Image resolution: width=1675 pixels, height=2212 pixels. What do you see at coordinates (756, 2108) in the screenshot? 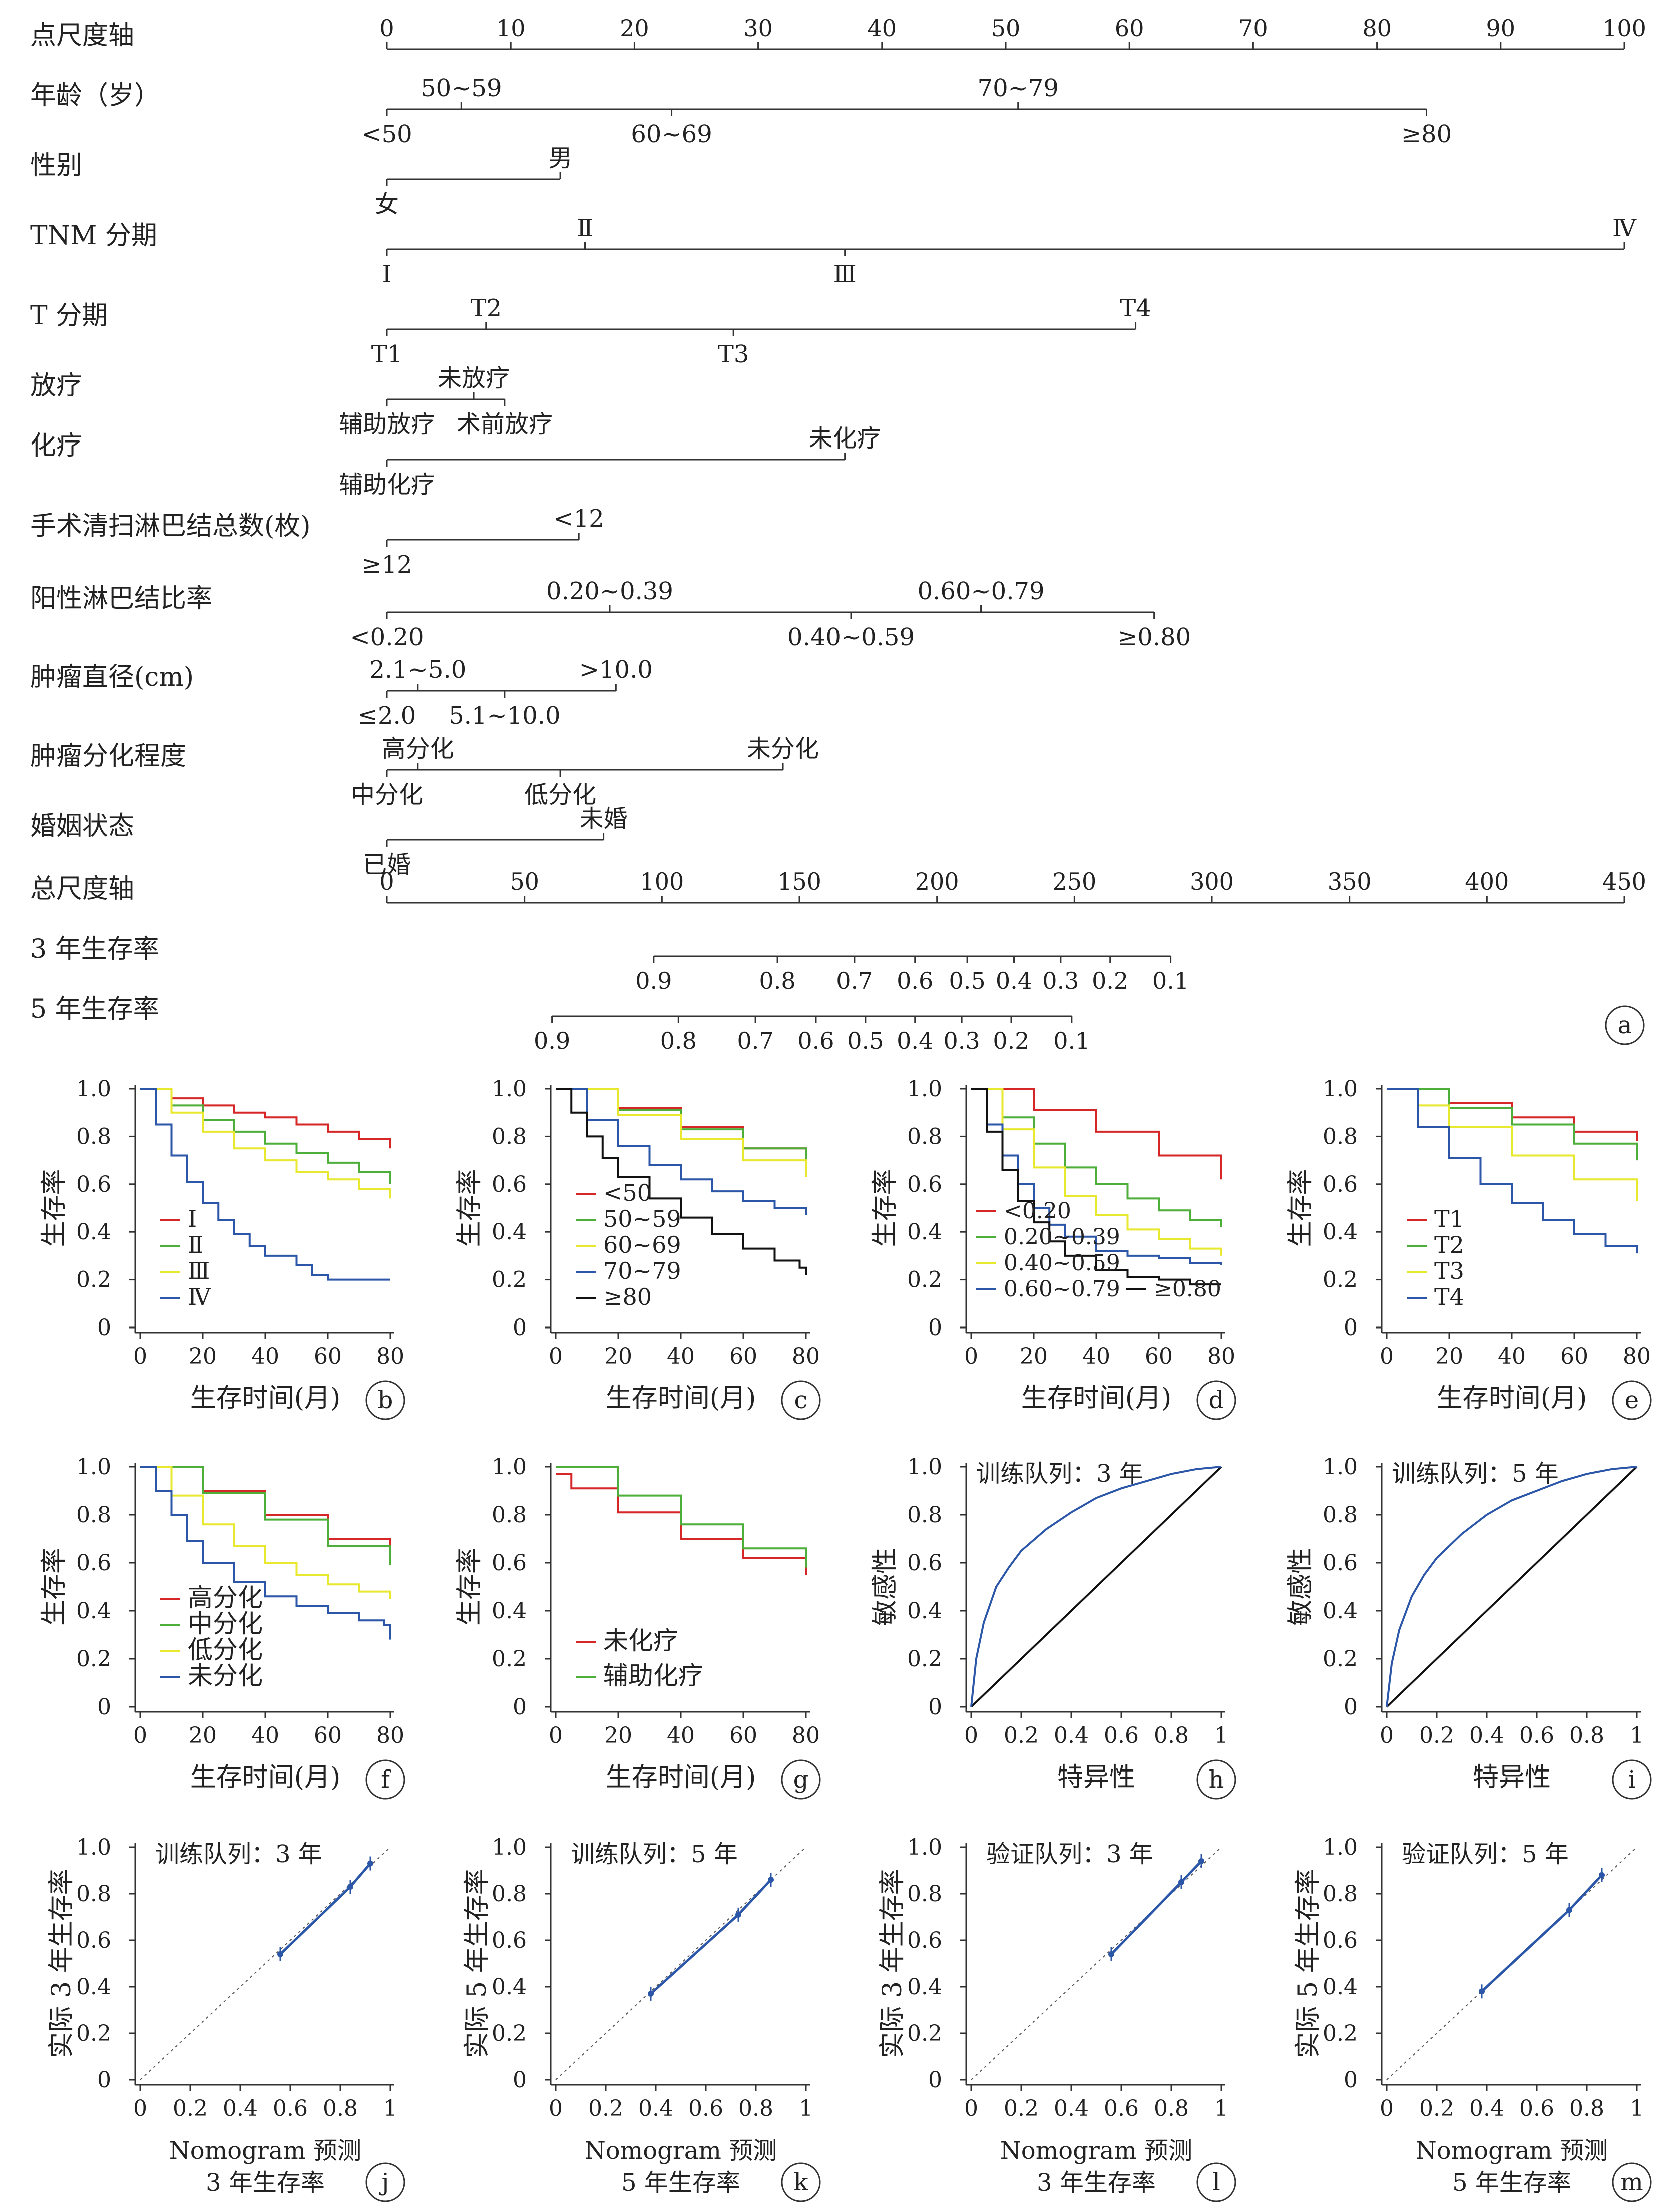
I see `x-tick-label: 0.8` at bounding box center [756, 2108].